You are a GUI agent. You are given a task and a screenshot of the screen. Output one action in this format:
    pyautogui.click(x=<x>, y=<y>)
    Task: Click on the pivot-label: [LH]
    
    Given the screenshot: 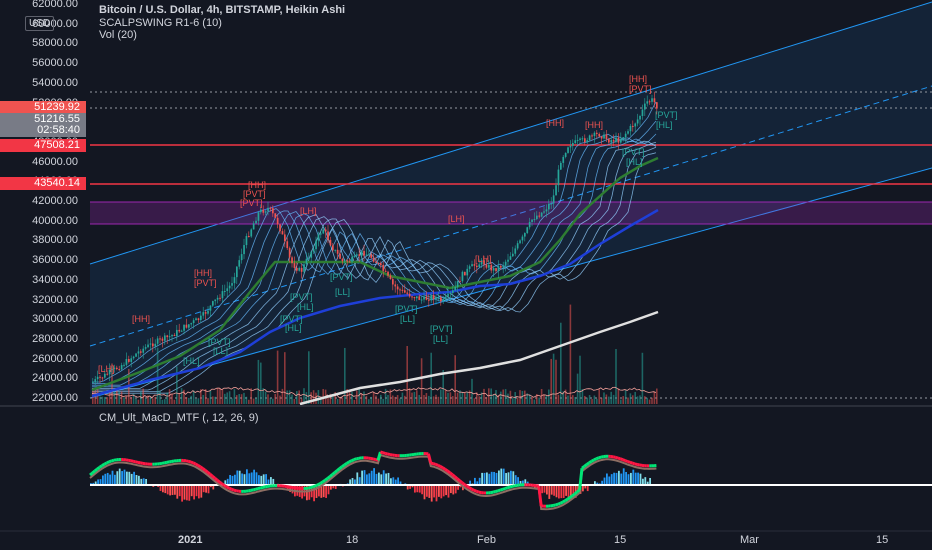 What is the action you would take?
    pyautogui.click(x=483, y=259)
    